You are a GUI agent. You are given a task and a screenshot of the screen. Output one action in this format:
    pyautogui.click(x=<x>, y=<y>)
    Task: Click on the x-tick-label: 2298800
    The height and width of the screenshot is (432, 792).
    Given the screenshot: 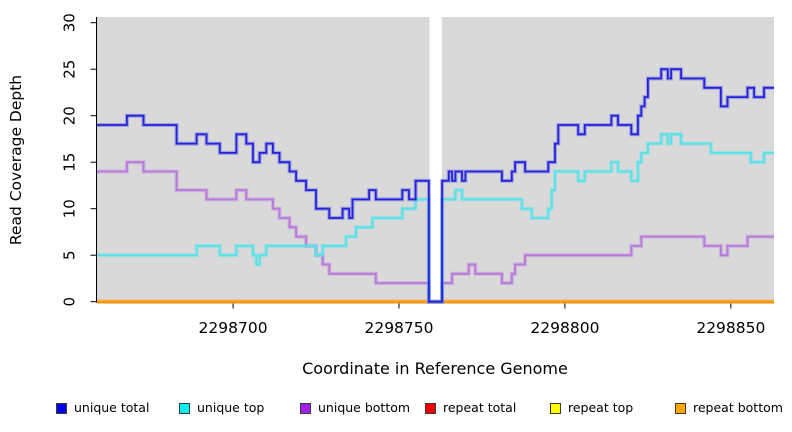 What is the action you would take?
    pyautogui.click(x=564, y=328)
    